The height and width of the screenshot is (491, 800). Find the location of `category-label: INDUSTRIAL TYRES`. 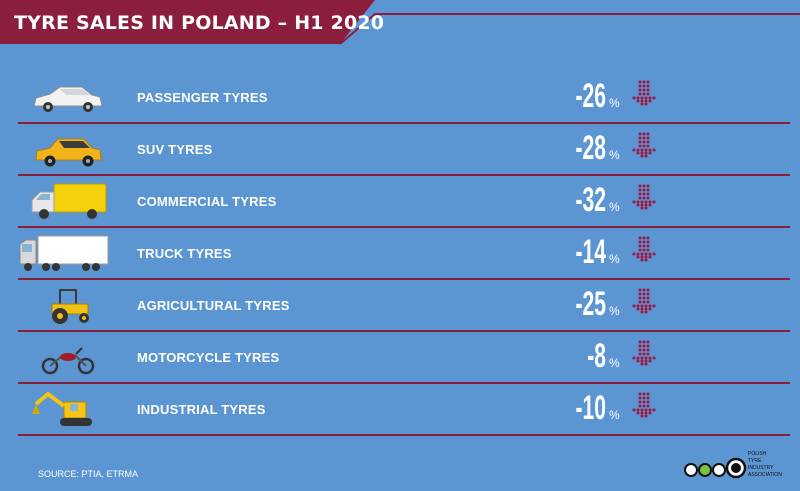

category-label: INDUSTRIAL TYRES is located at coordinates (201, 409).